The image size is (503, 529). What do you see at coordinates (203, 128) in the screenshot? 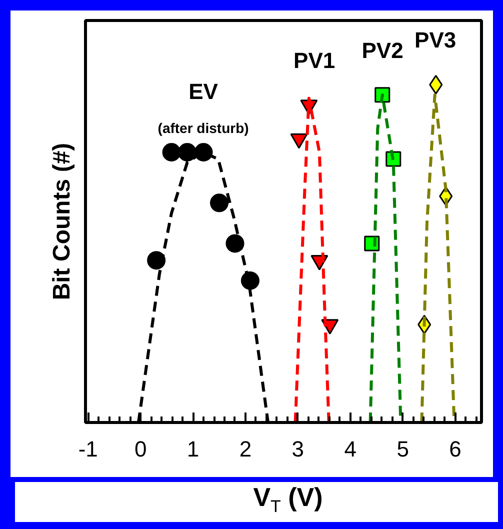
I see `annotation: (after disturb)` at bounding box center [203, 128].